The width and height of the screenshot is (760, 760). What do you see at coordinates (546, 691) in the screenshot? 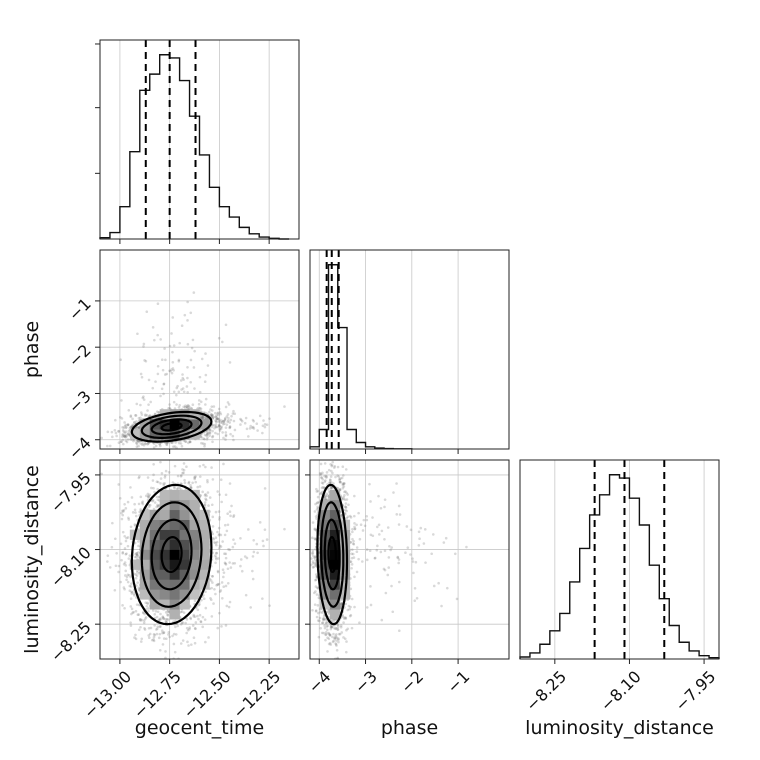
I see `x-tick-label: −8.25` at bounding box center [546, 691].